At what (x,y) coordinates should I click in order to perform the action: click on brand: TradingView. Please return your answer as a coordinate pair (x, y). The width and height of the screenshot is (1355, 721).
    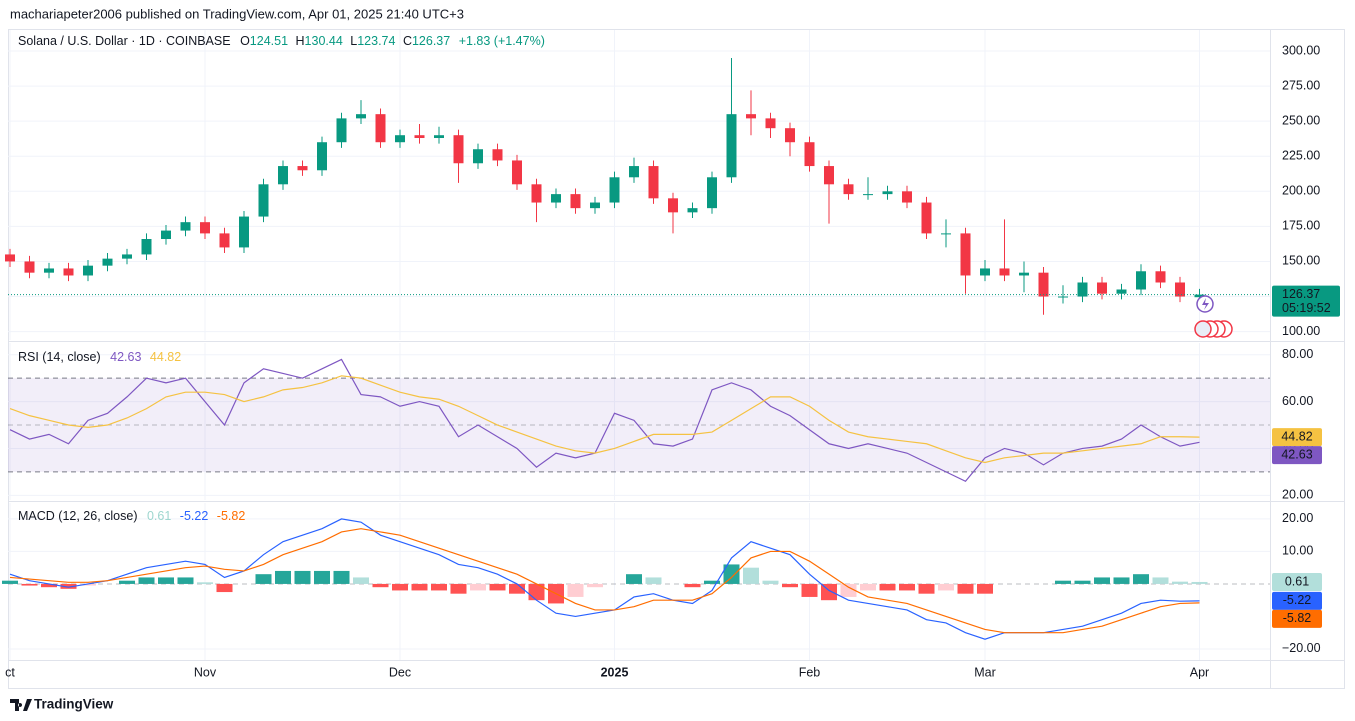
    Looking at the image, I should click on (74, 704).